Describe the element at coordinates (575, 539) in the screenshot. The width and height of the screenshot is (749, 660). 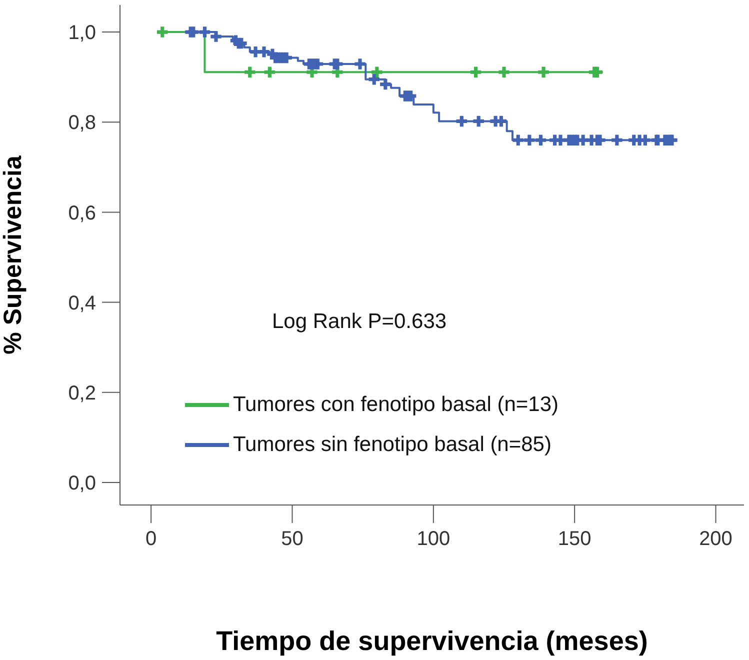
I see `x-tick-label: 150` at that location.